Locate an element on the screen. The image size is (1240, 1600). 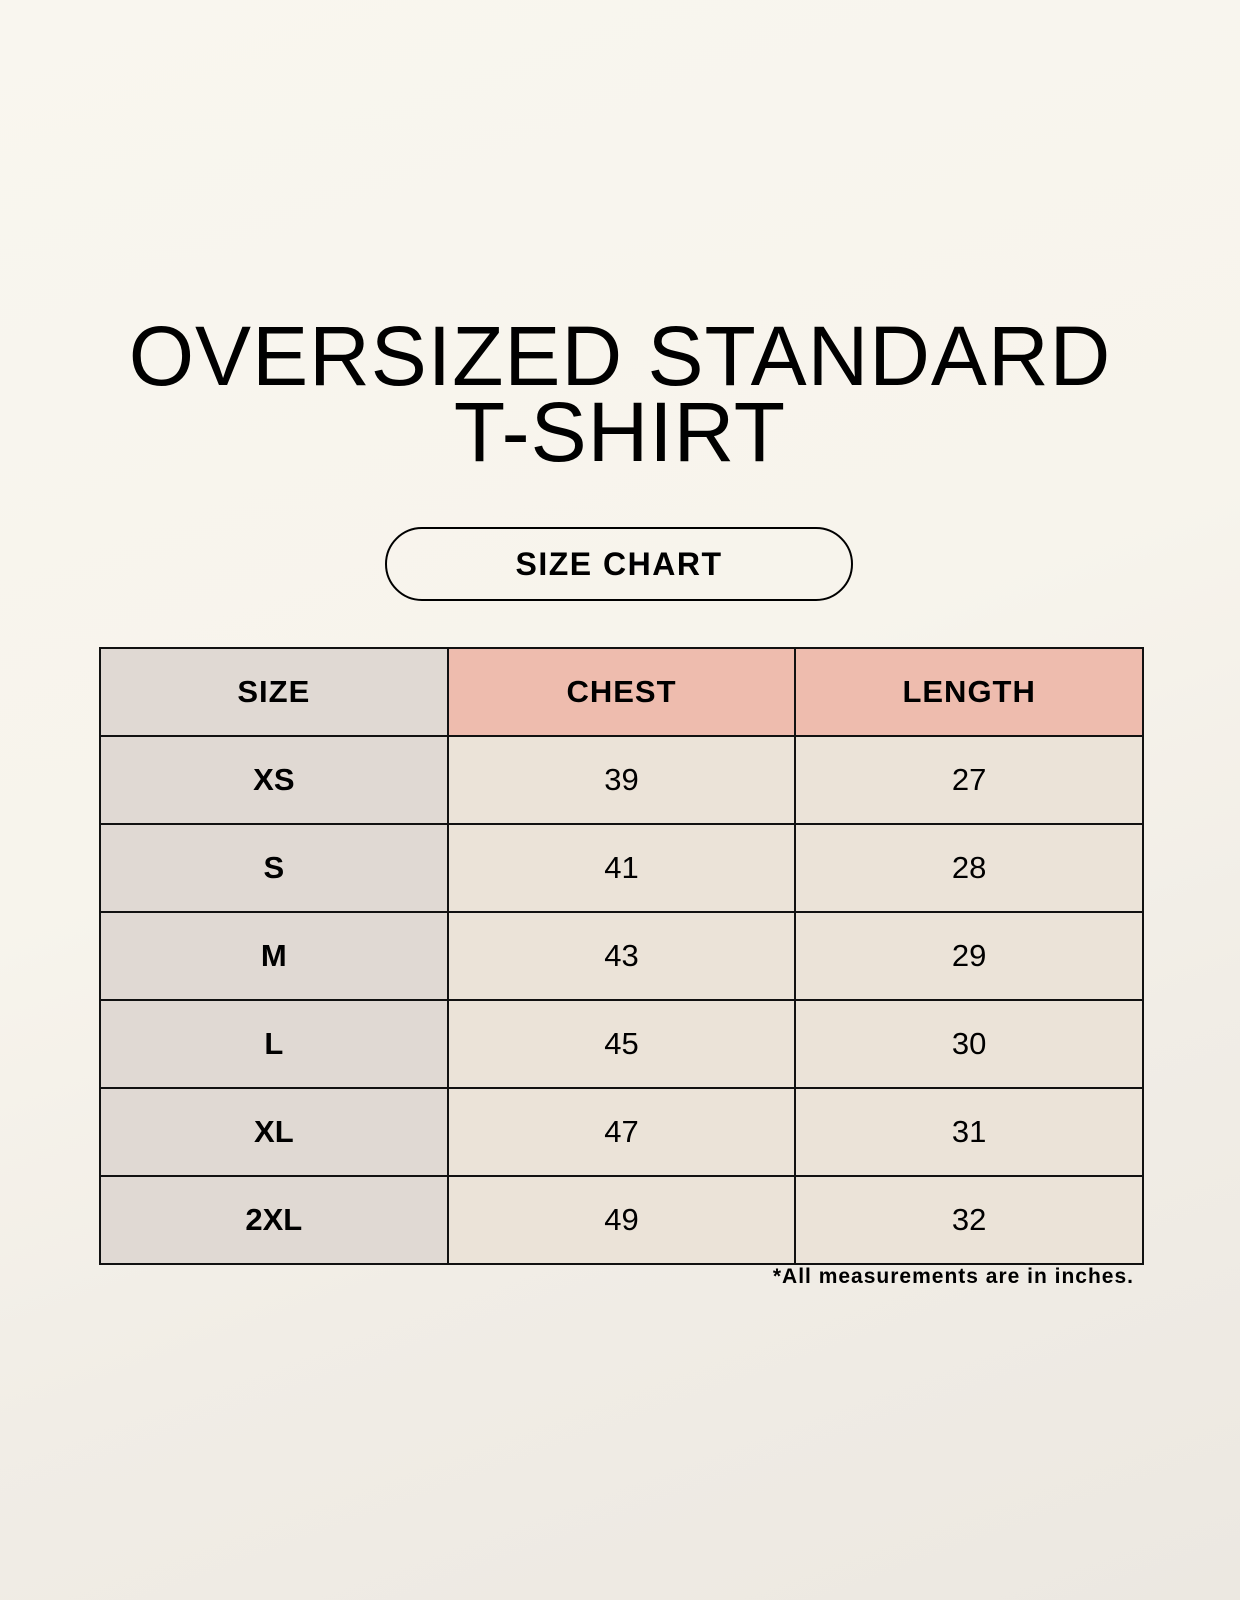
cell-chest: 39 is located at coordinates (621, 780).